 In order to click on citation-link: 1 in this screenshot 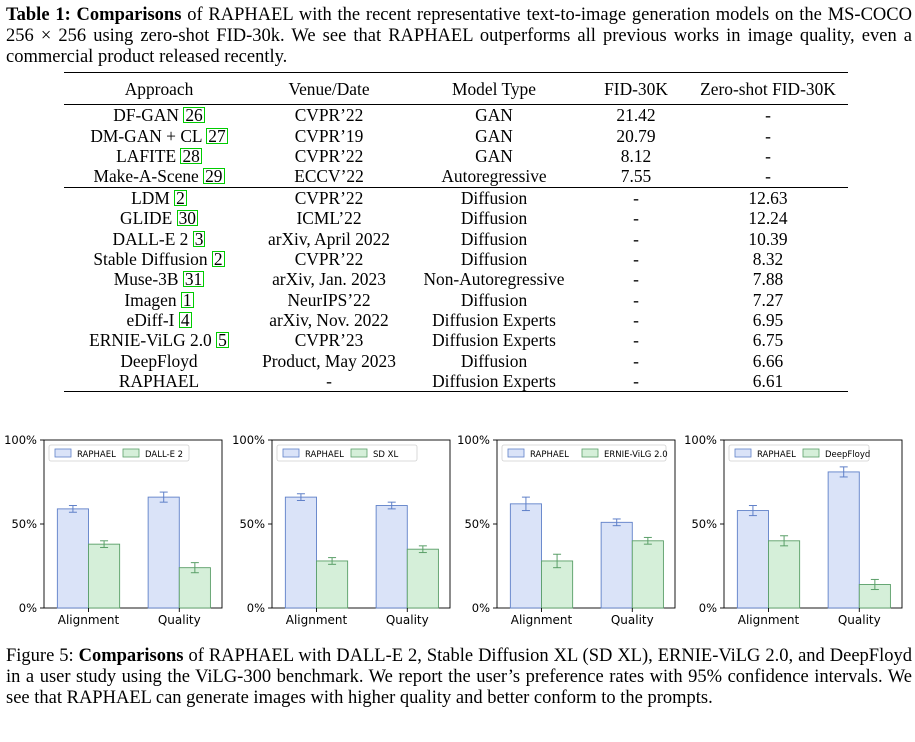, I will do `click(187, 299)`.